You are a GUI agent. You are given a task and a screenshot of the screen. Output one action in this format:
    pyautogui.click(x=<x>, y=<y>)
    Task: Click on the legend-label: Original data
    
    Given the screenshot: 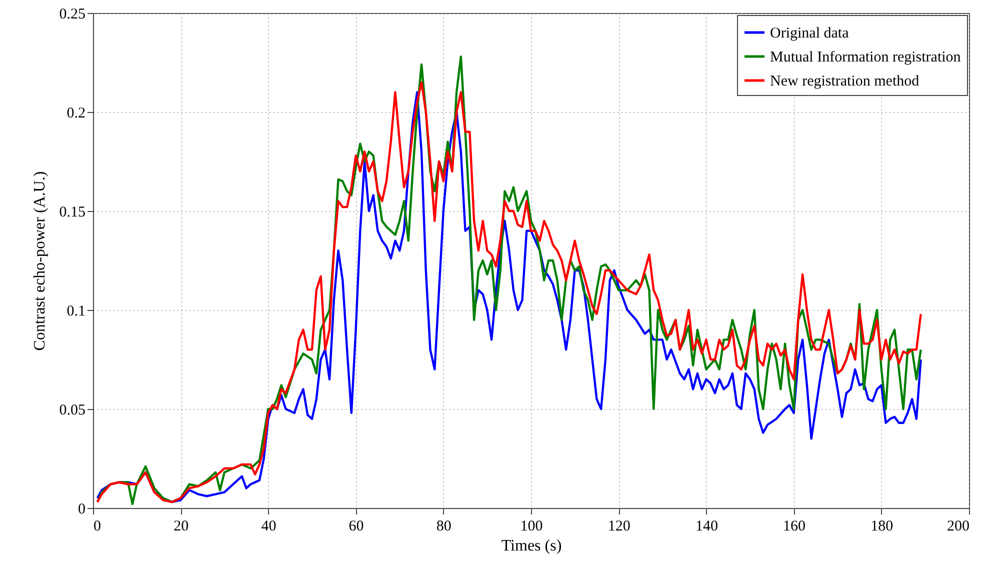 What is the action you would take?
    pyautogui.click(x=810, y=34)
    